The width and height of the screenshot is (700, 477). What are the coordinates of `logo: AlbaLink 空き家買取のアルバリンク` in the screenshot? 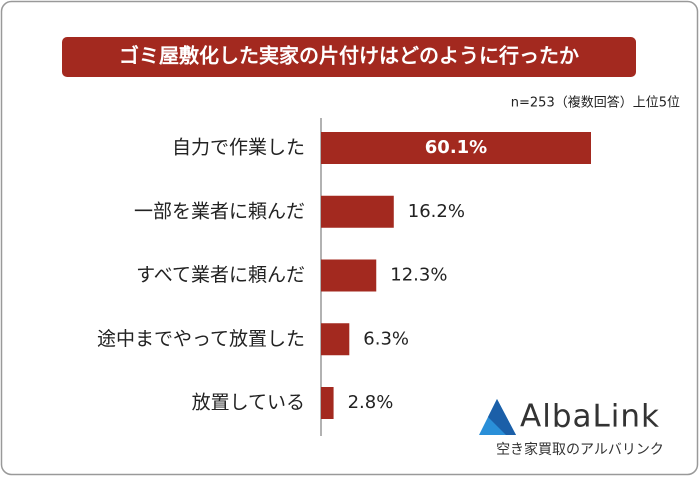 It's located at (571, 428).